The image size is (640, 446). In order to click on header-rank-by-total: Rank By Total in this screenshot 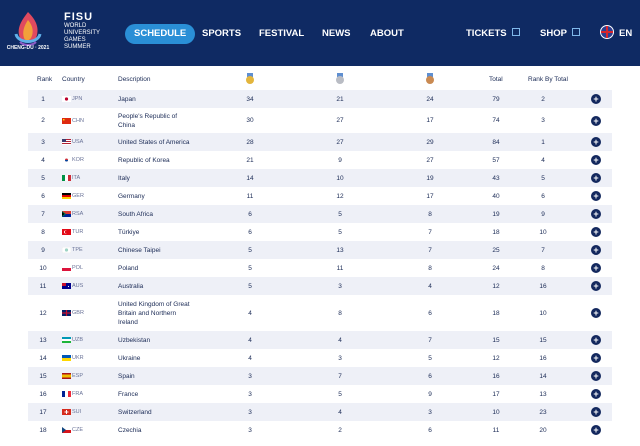, I will do `click(548, 79)`.